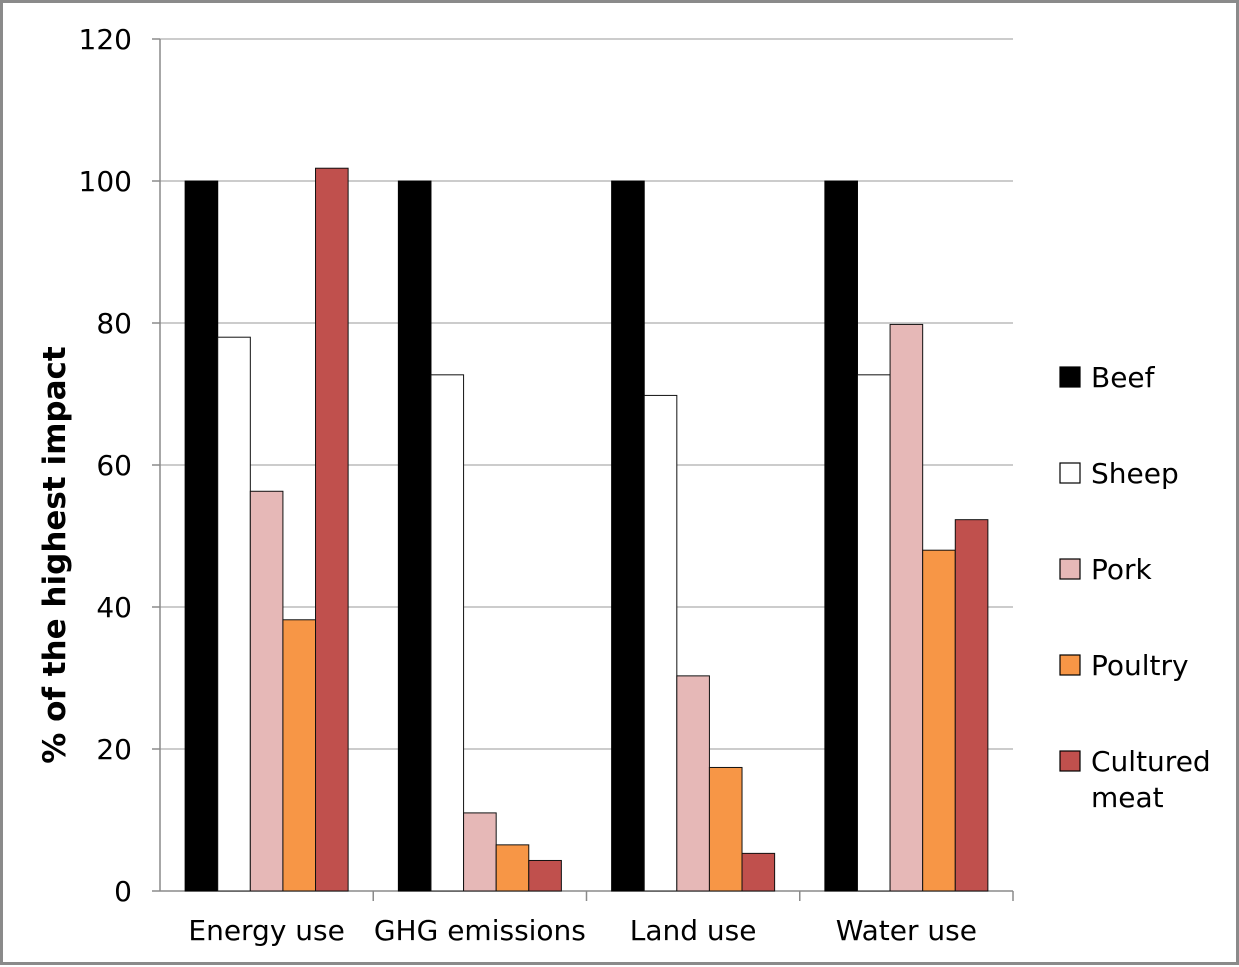 This screenshot has height=967, width=1239. I want to click on y-tick-label: 60, so click(114, 465).